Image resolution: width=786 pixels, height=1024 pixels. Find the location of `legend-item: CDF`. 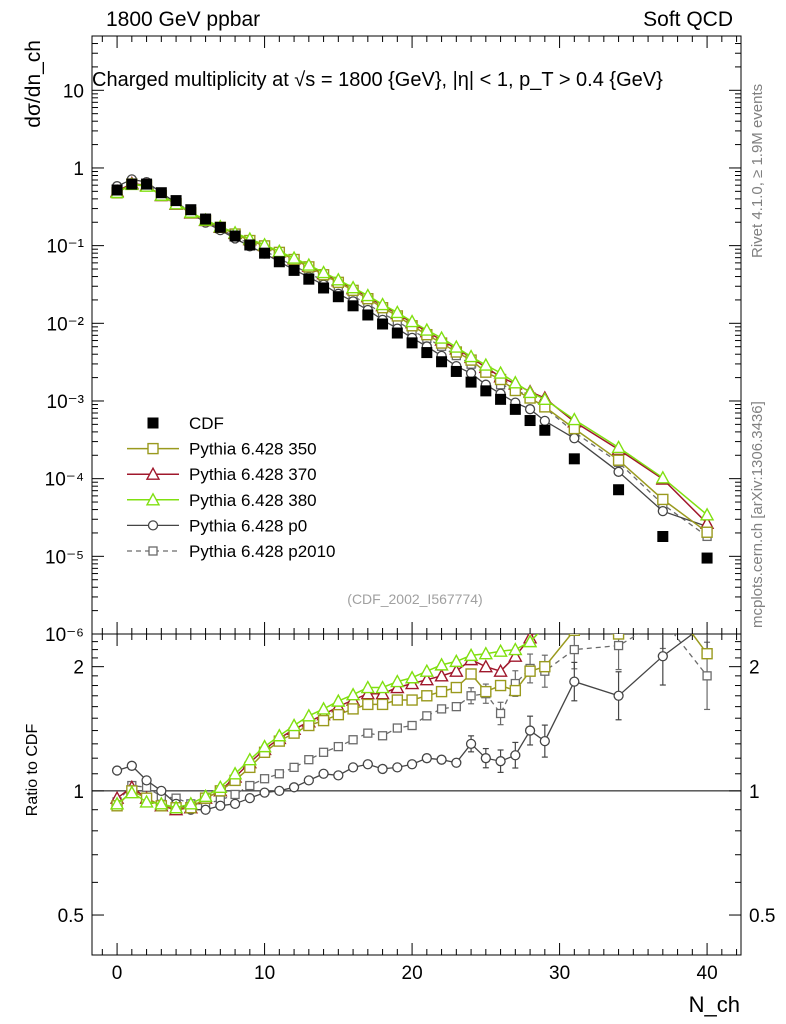

legend-item: CDF is located at coordinates (185, 423).